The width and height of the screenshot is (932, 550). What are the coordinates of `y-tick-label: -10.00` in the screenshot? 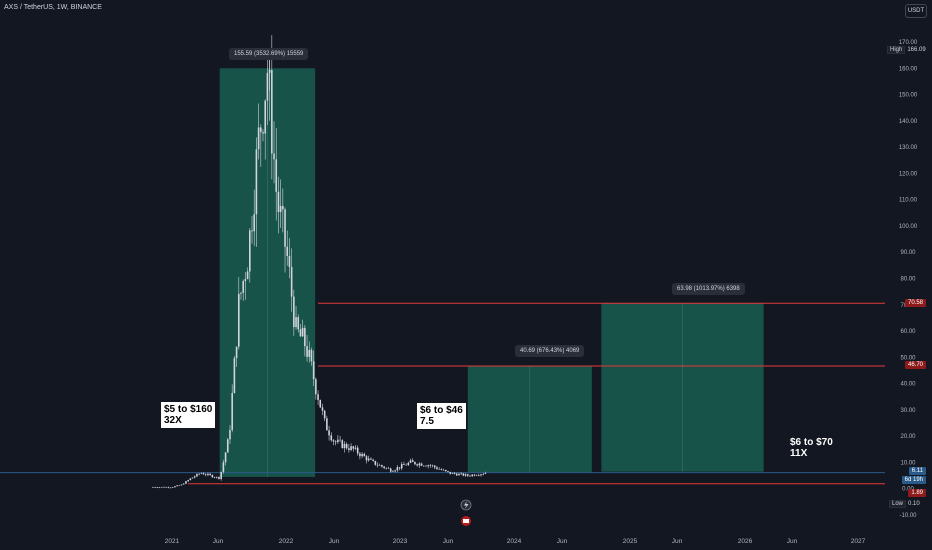 It's located at (908, 516).